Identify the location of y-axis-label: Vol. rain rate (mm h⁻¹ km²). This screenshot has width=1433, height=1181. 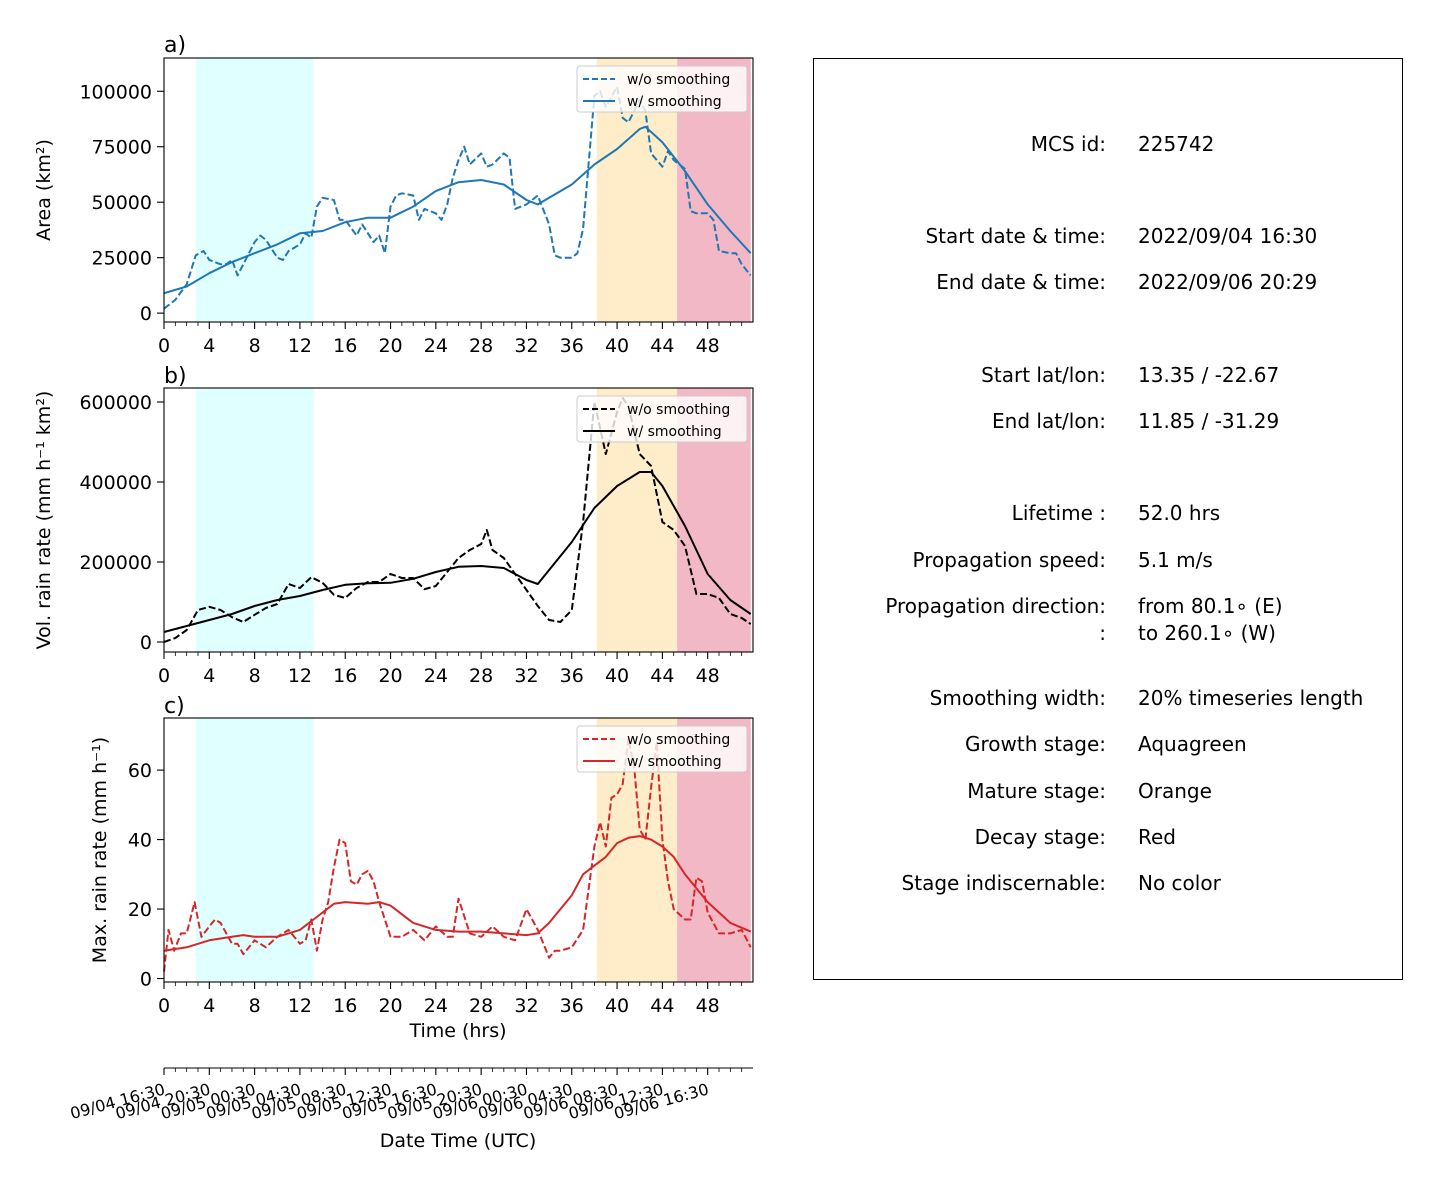
(44, 520).